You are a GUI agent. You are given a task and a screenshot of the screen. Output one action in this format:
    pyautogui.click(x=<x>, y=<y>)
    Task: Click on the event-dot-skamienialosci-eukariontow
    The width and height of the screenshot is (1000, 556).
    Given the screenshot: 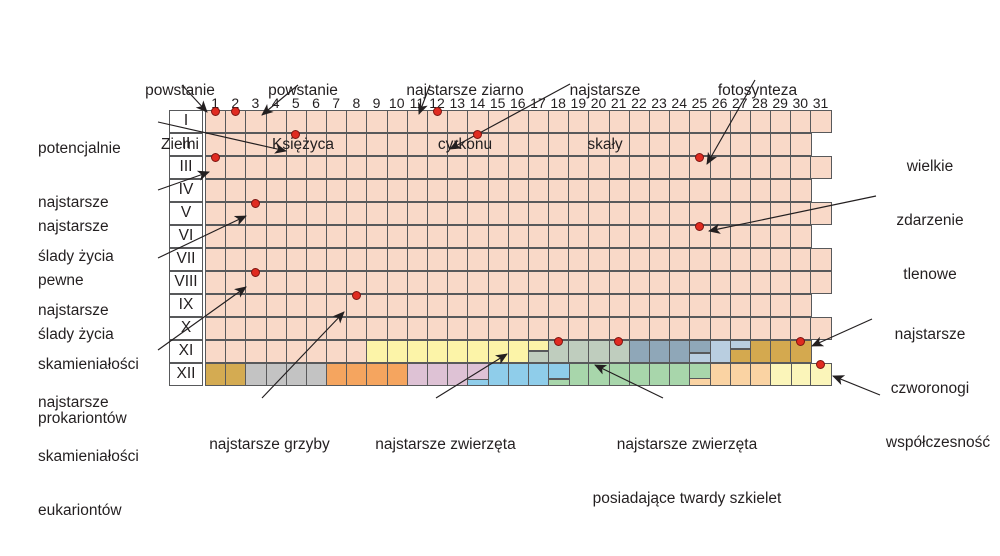 What is the action you would take?
    pyautogui.click(x=255, y=272)
    